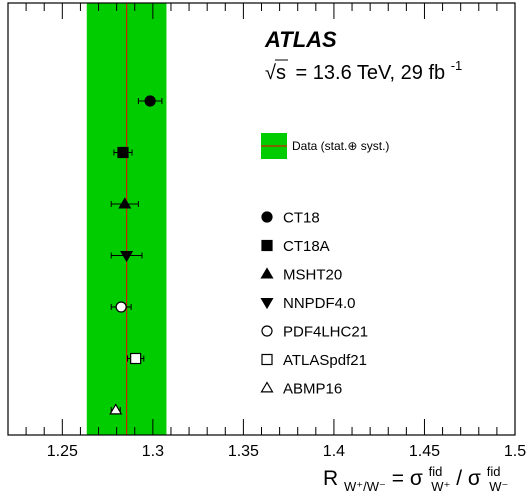  What do you see at coordinates (340, 146) in the screenshot?
I see `data-band-label: Data (stat.⊕ syst.)` at bounding box center [340, 146].